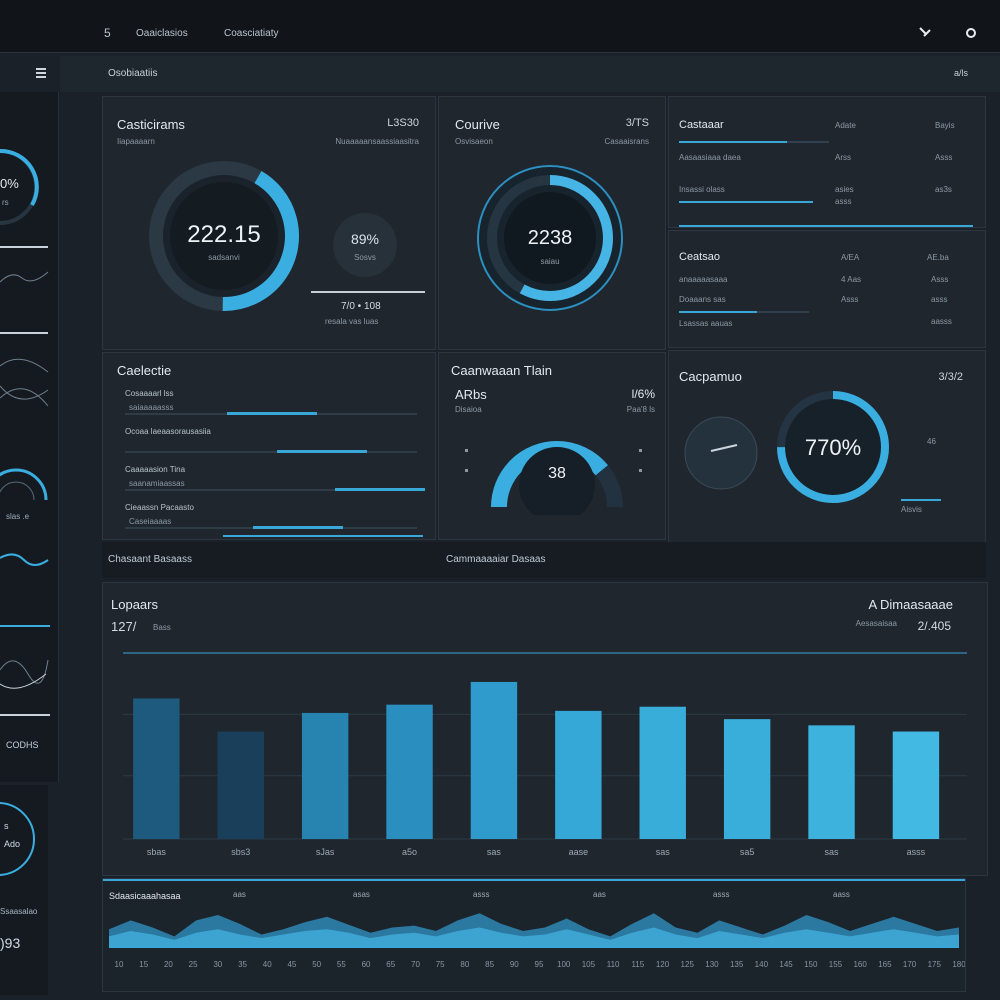 This screenshot has width=1000, height=1000. Describe the element at coordinates (366, 964) in the screenshot. I see `area-chart-x-tick: 60` at that location.